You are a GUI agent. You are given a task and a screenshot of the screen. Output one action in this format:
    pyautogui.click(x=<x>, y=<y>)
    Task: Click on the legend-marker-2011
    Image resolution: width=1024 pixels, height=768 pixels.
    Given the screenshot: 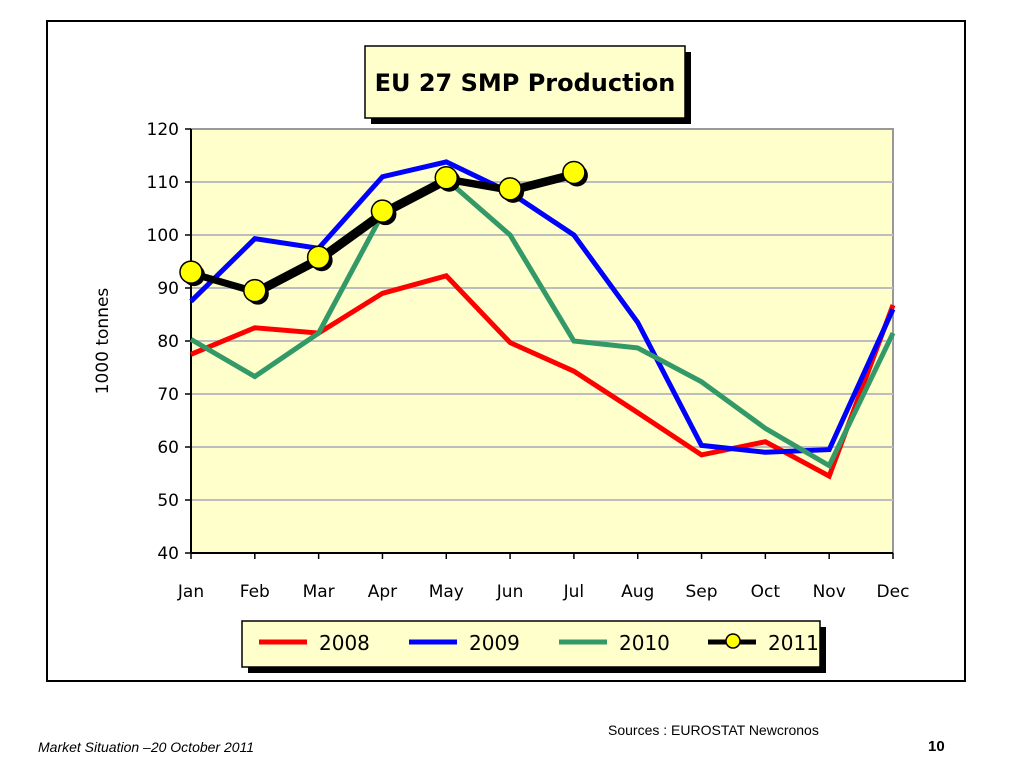 What is the action you would take?
    pyautogui.click(x=733, y=641)
    